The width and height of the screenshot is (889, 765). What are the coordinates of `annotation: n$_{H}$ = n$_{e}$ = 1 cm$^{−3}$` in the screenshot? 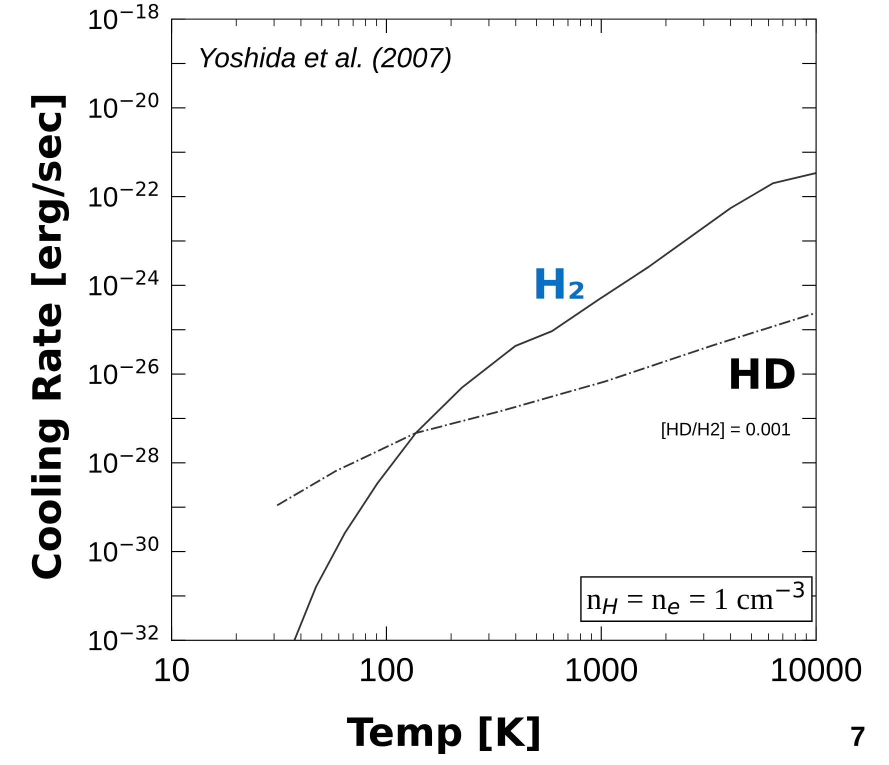 It's located at (695, 597).